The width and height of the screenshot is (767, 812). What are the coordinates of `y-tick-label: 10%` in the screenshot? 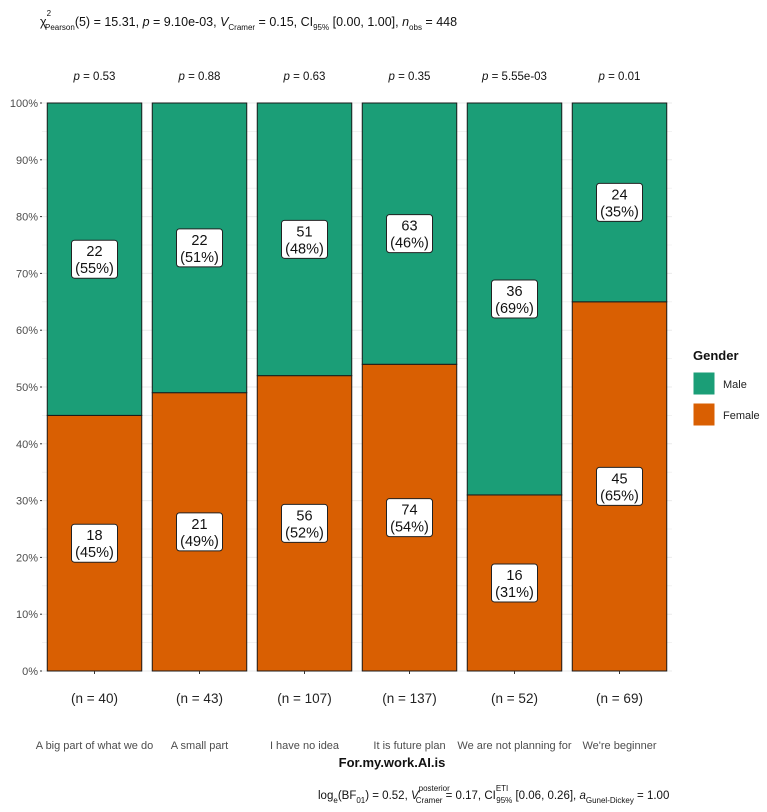 It's located at (27, 615).